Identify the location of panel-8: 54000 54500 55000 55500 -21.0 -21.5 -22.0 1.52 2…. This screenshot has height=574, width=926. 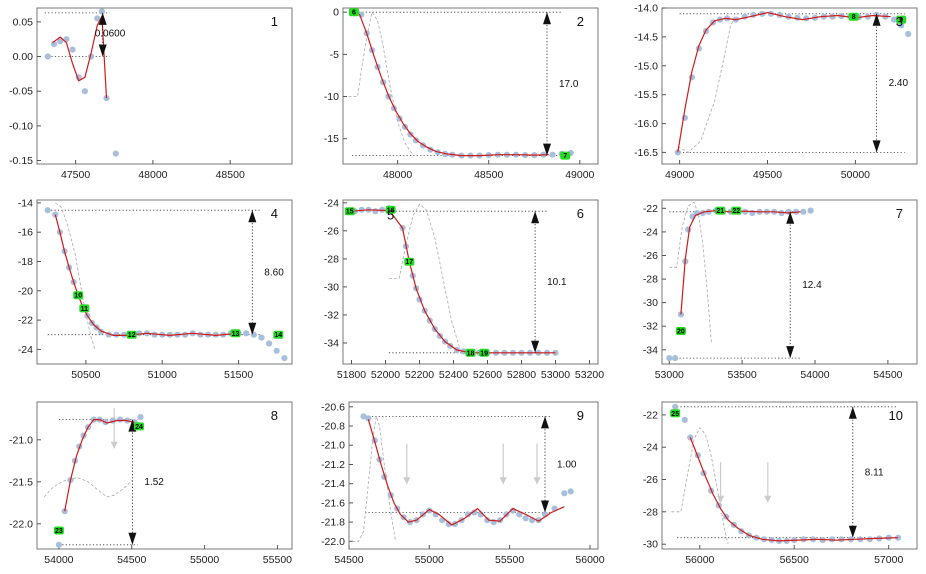
(151, 483).